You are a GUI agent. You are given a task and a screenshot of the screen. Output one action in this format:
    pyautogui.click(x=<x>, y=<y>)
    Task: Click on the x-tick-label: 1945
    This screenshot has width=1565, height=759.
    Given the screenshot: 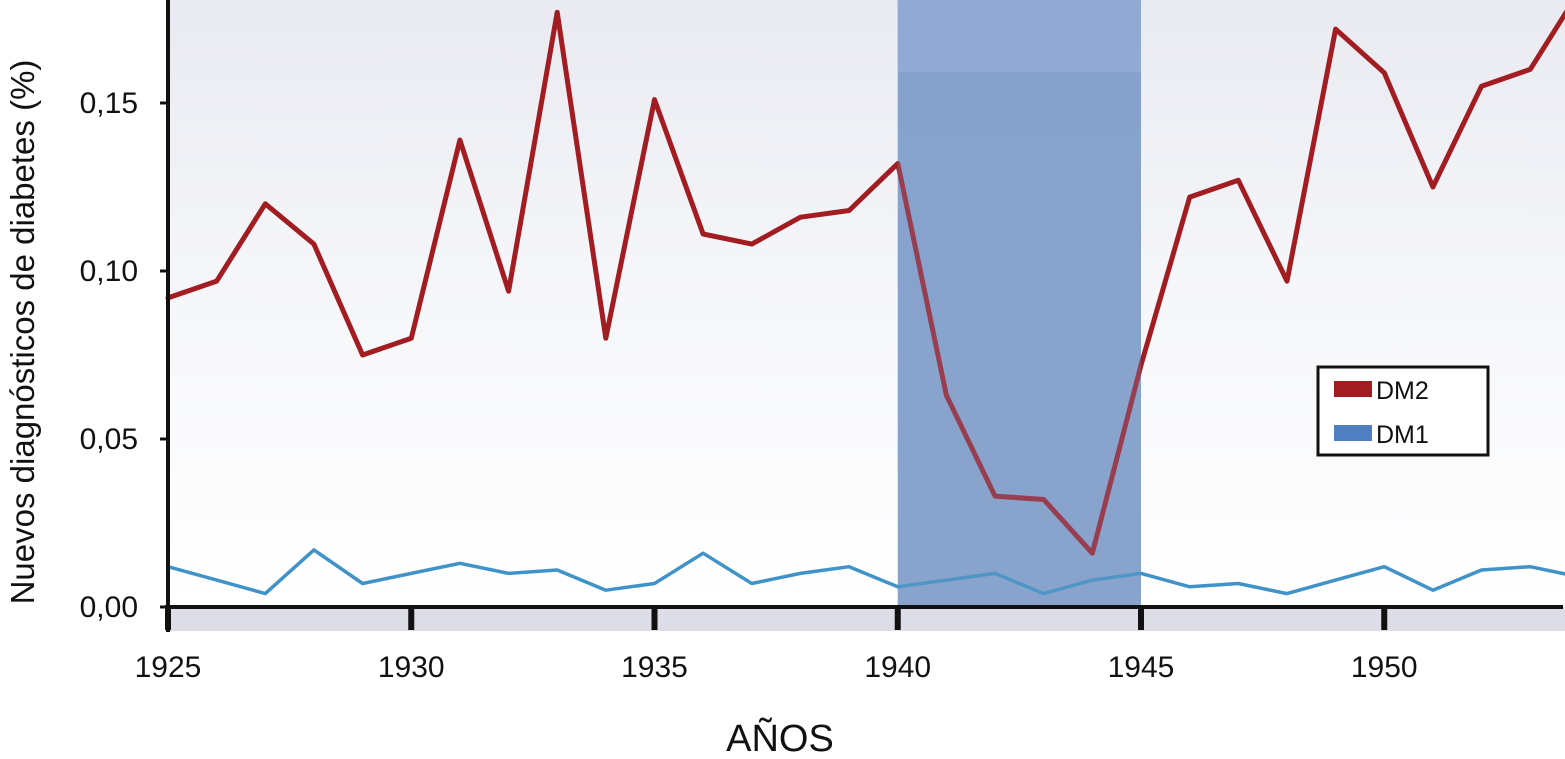 What is the action you would take?
    pyautogui.click(x=1141, y=667)
    